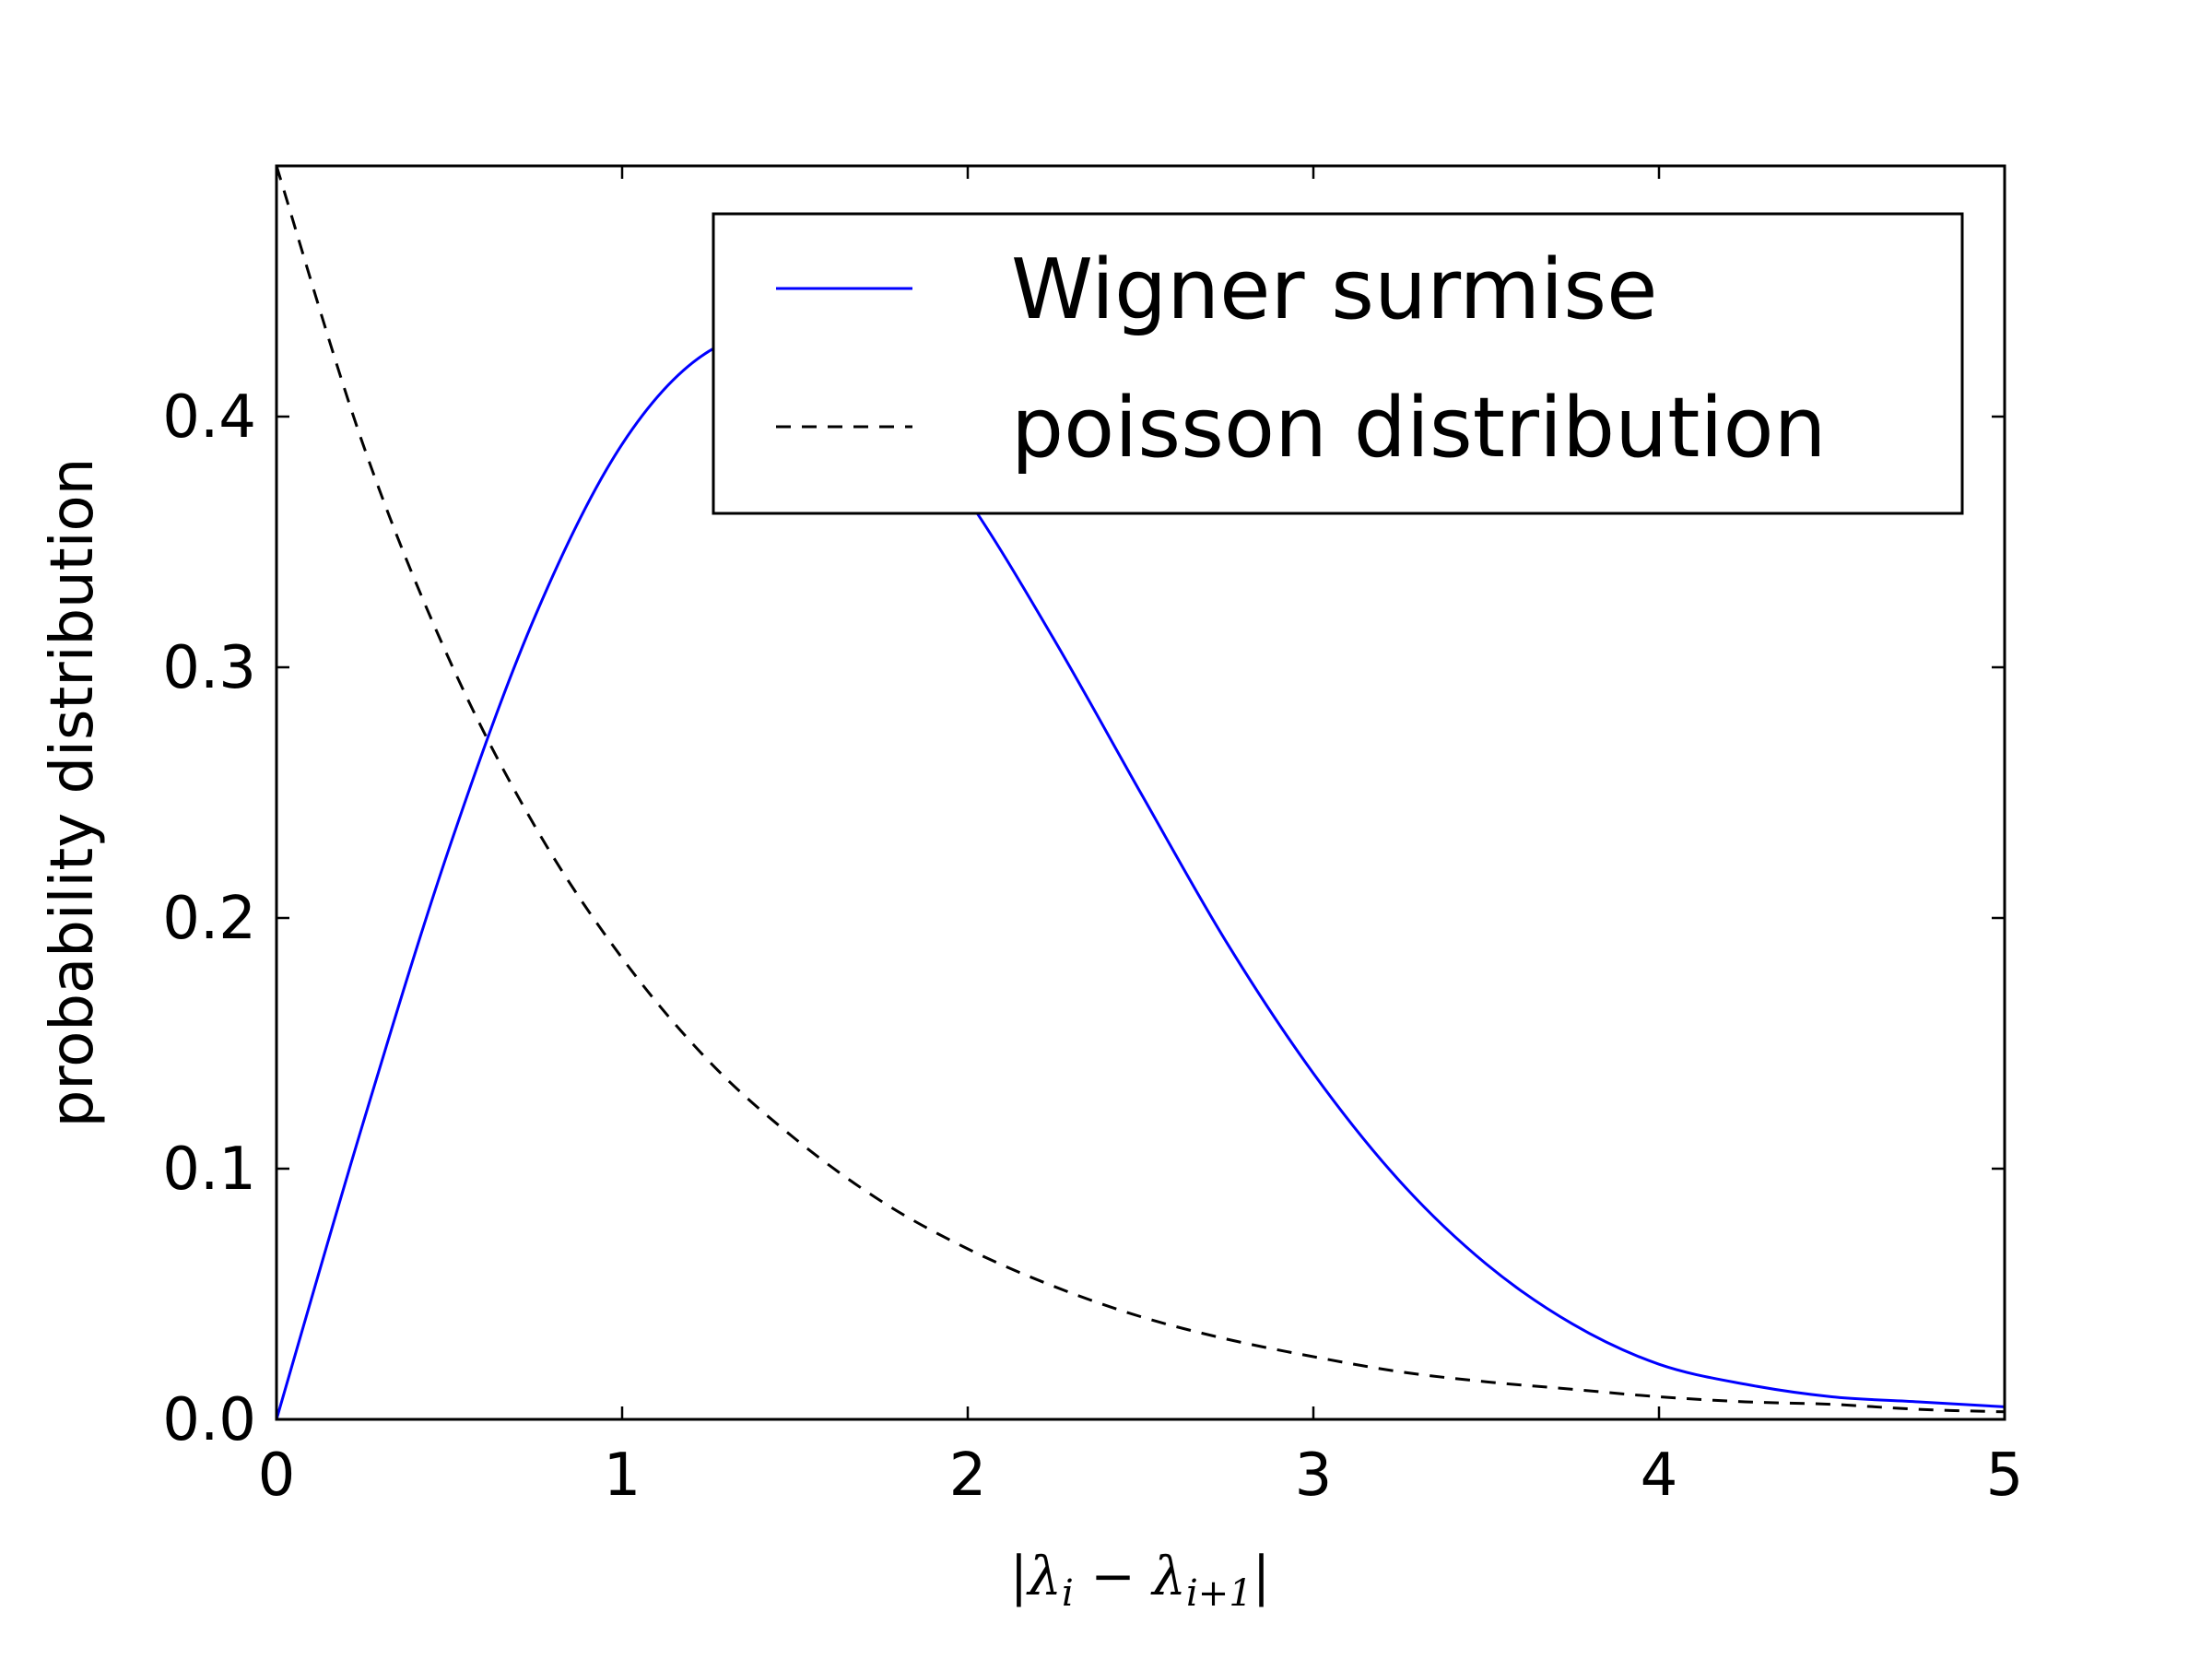 This screenshot has width=2212, height=1659. Describe the element at coordinates (73, 793) in the screenshot. I see `y-axis-label: probability distribution` at that location.